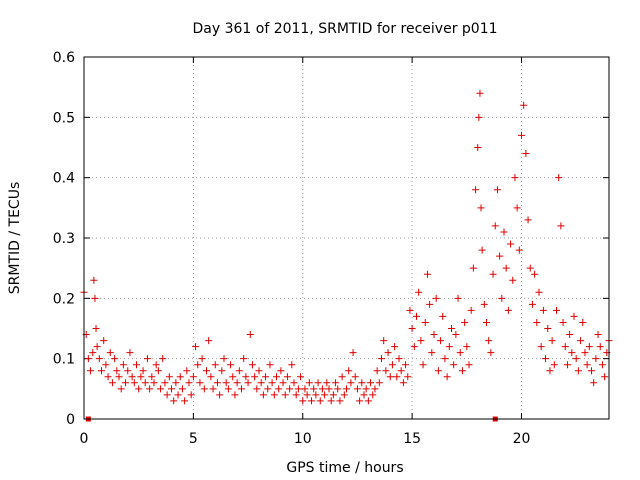 This screenshot has height=480, width=640. Describe the element at coordinates (64, 58) in the screenshot. I see `y-tick-label: 0.6` at that location.